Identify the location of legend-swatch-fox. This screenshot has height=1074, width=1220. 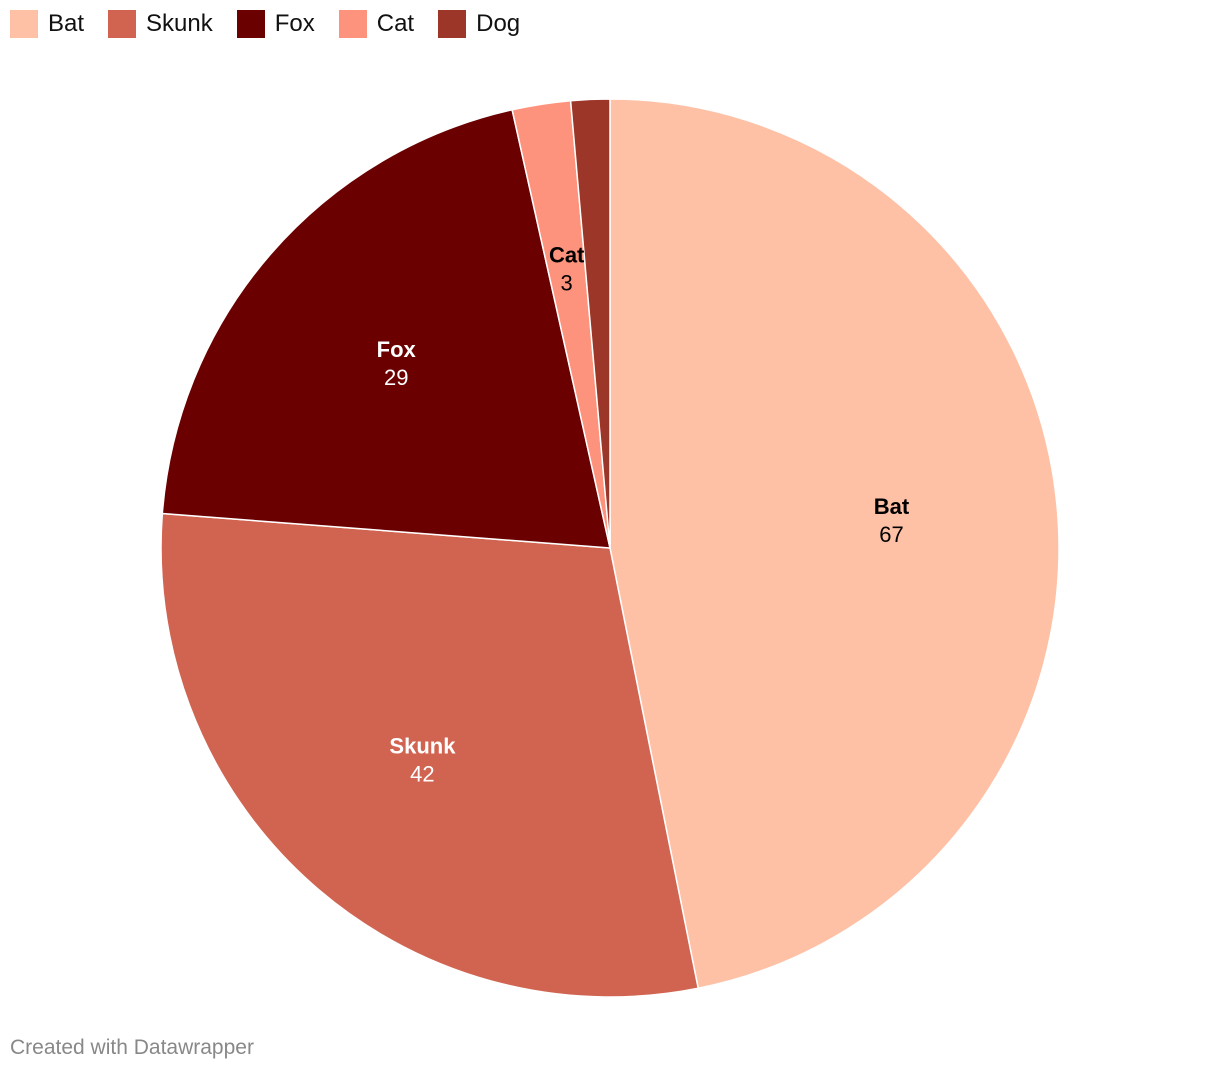
(250, 24).